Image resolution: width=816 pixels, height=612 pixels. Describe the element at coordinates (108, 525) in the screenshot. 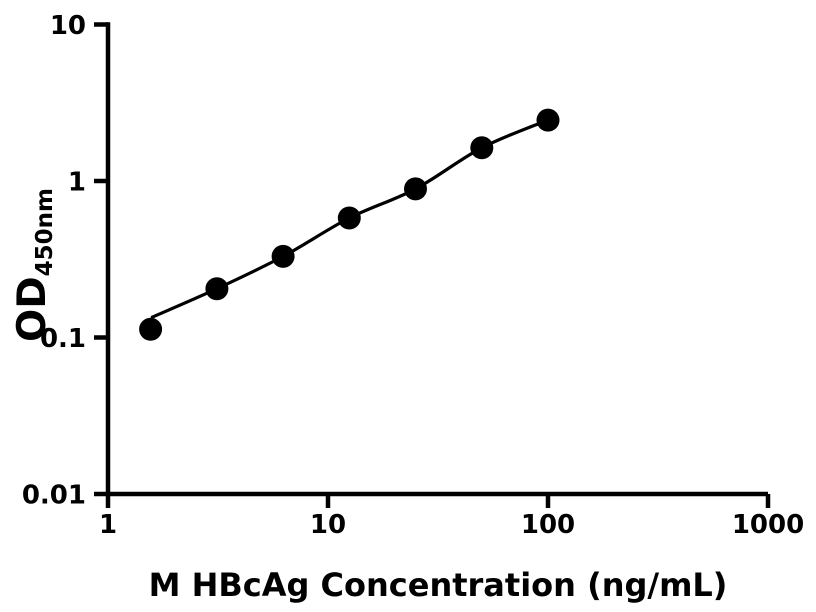

I see `x-tick-label: 1` at that location.